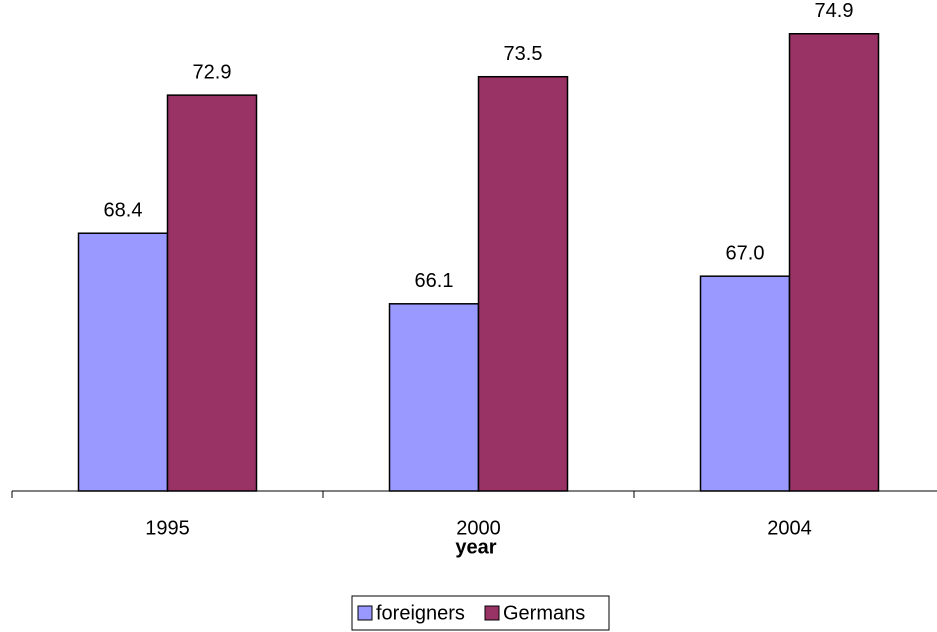 The height and width of the screenshot is (632, 937). I want to click on value-label: 68.4, so click(123, 211).